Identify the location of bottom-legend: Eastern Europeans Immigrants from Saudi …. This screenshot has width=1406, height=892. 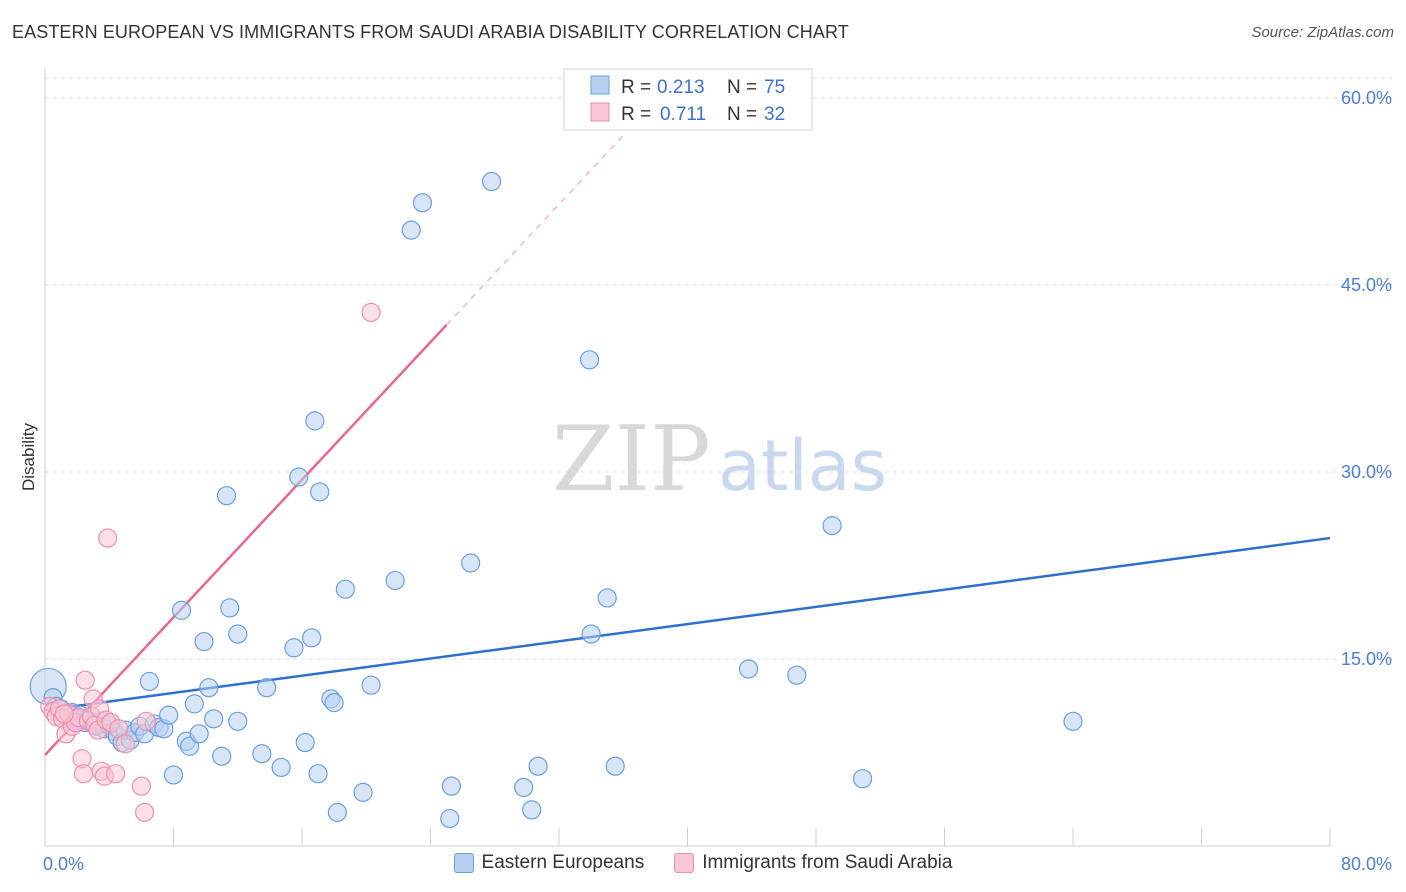
(703, 863).